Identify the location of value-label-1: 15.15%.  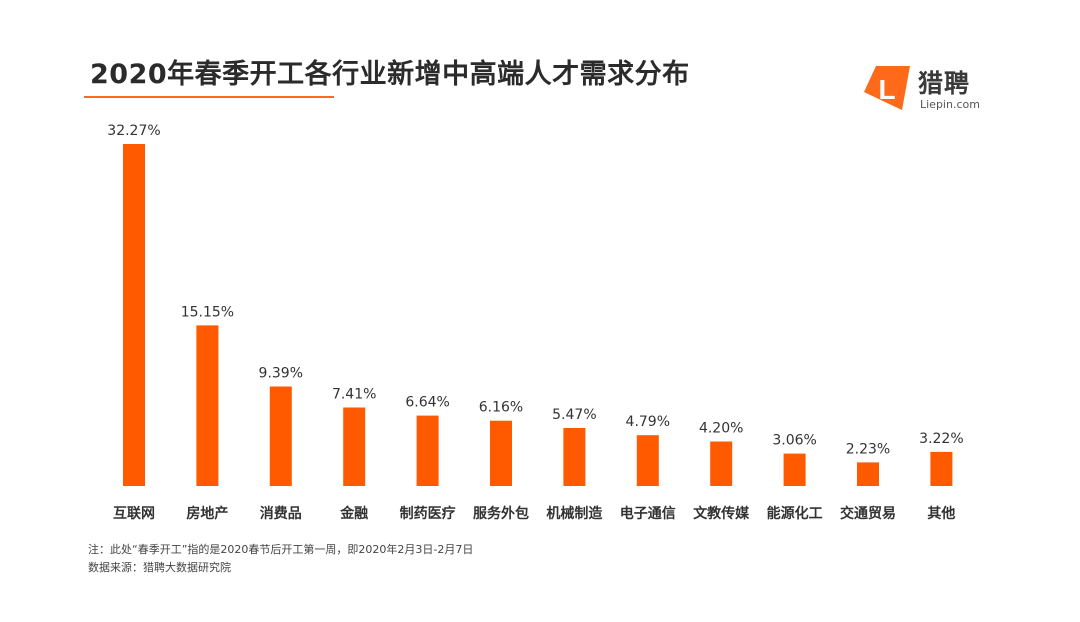
(207, 312).